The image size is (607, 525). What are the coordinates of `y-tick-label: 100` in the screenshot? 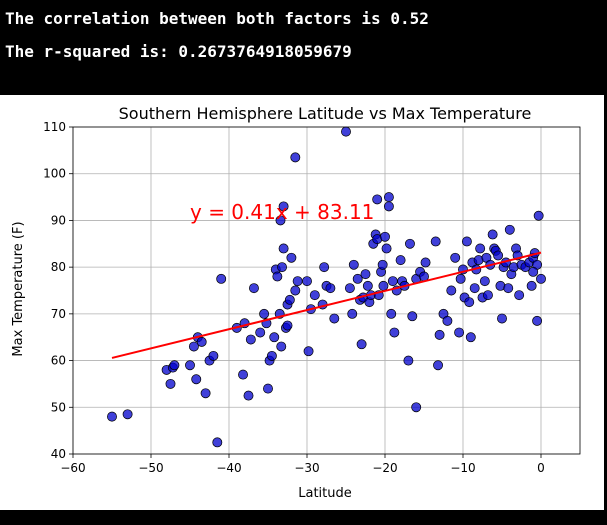 It's located at (54, 174).